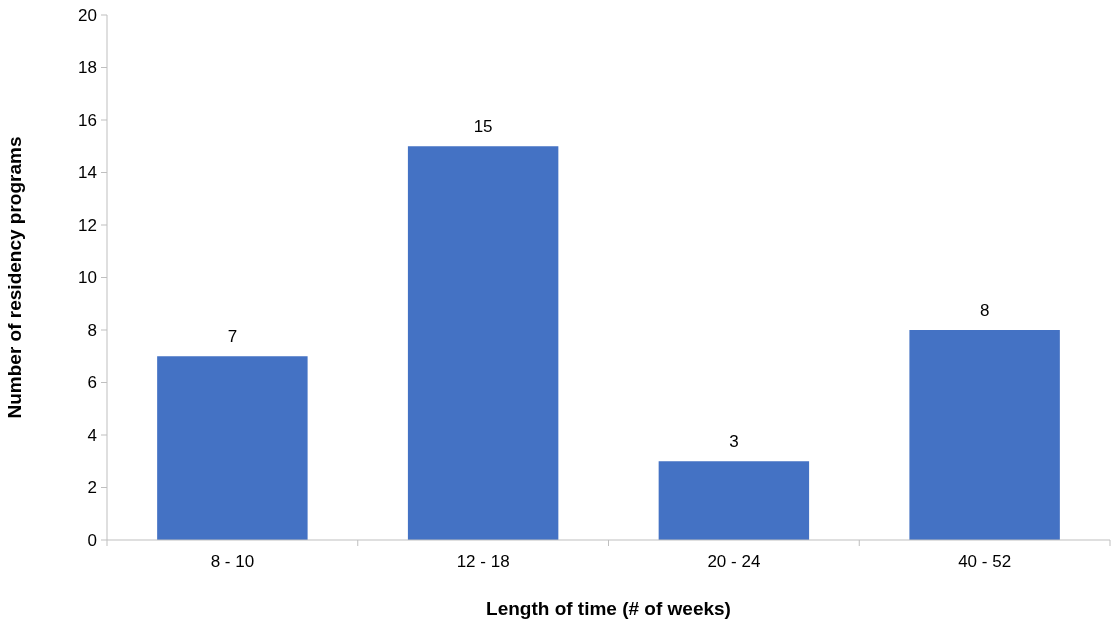 Image resolution: width=1111 pixels, height=631 pixels. I want to click on y-tick-label: 0, so click(92, 540).